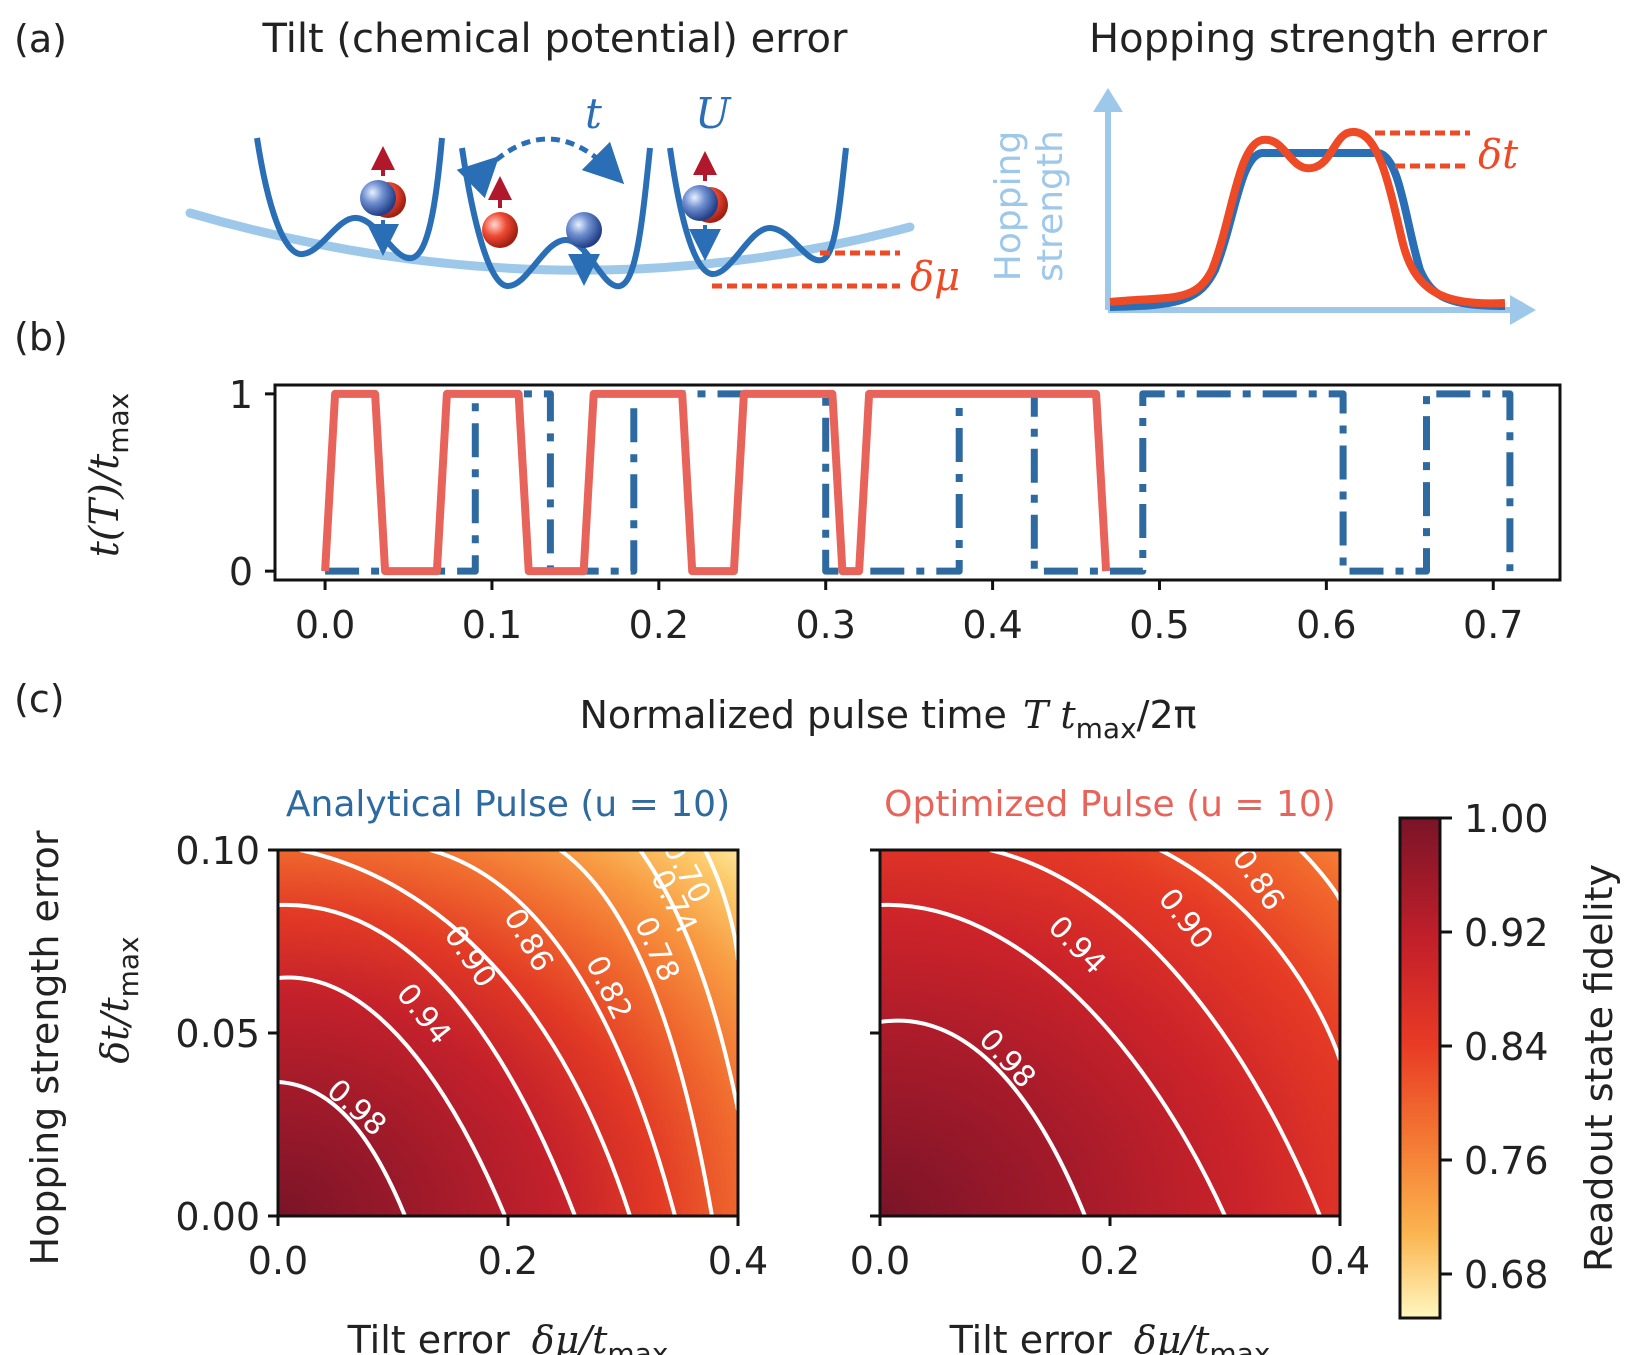 Image resolution: width=1643 pixels, height=1355 pixels. I want to click on pulse-chart-ylabel: t(T)/tmax, so click(108, 475).